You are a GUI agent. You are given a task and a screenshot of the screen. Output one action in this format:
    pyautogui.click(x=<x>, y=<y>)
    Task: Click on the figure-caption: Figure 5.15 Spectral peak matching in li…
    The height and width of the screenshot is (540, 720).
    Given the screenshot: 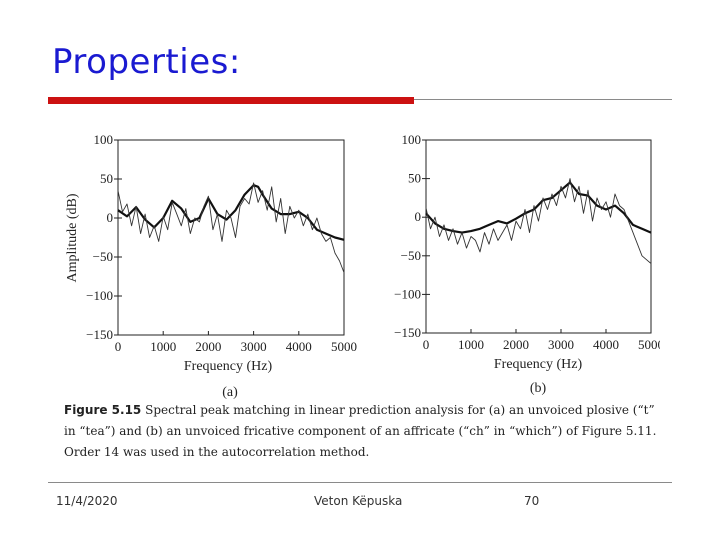 What is the action you would take?
    pyautogui.click(x=366, y=431)
    